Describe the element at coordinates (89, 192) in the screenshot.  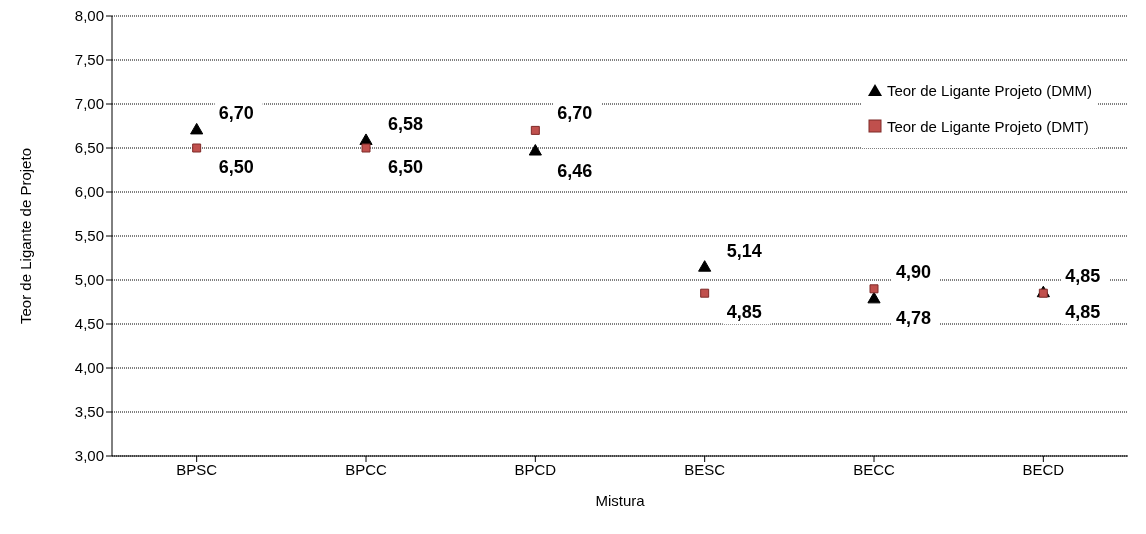
I see `y-tick-label: 6,00` at that location.